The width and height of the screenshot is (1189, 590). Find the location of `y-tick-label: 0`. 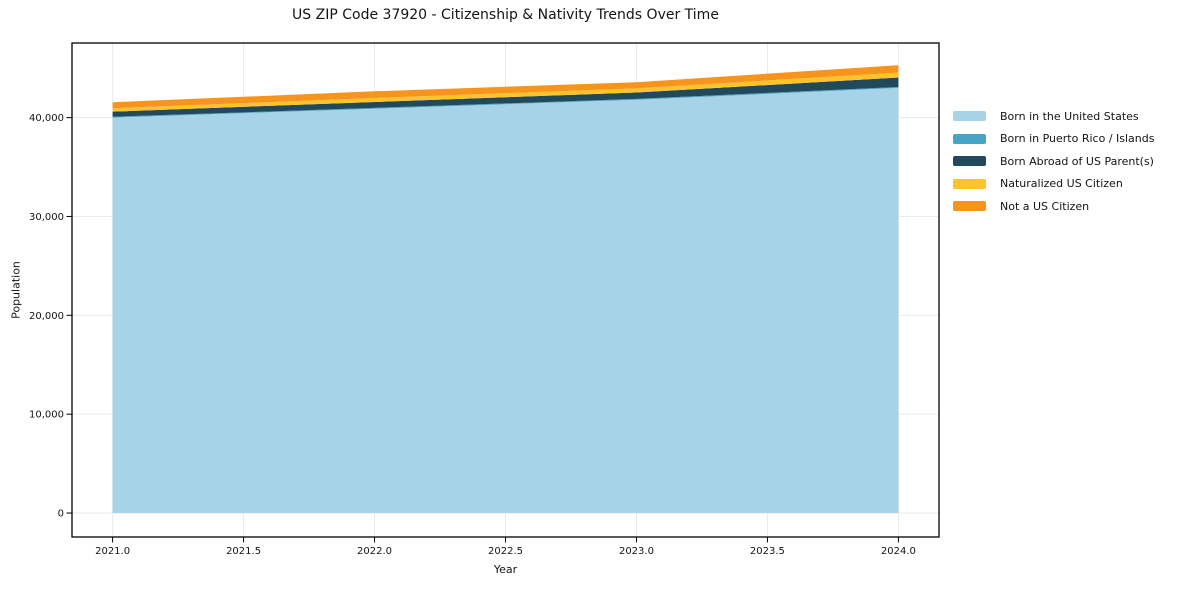

y-tick-label: 0 is located at coordinates (61, 514).